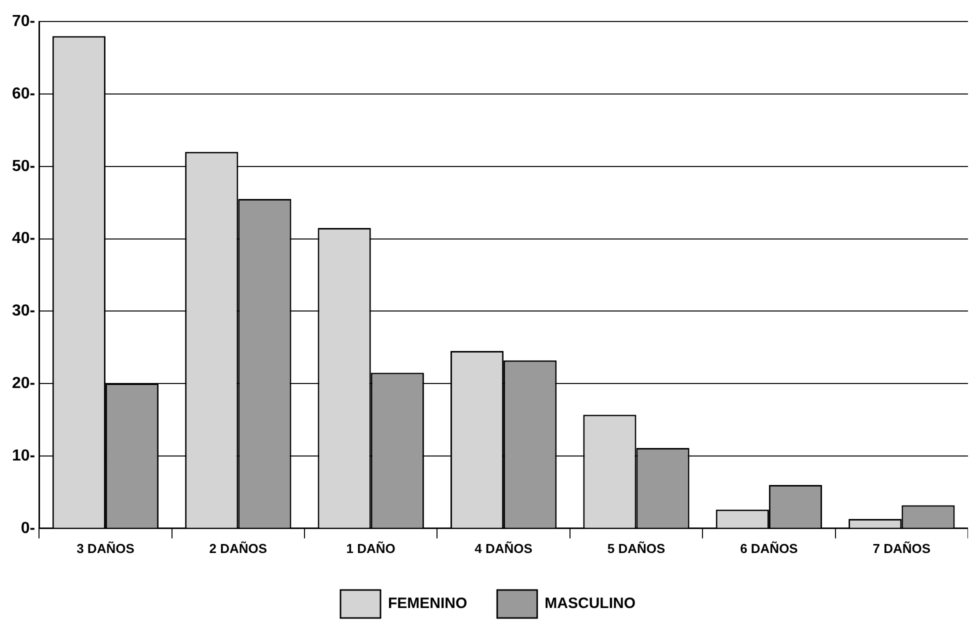 The width and height of the screenshot is (979, 641). I want to click on x-tick-label: 7 DAÑOS, so click(901, 548).